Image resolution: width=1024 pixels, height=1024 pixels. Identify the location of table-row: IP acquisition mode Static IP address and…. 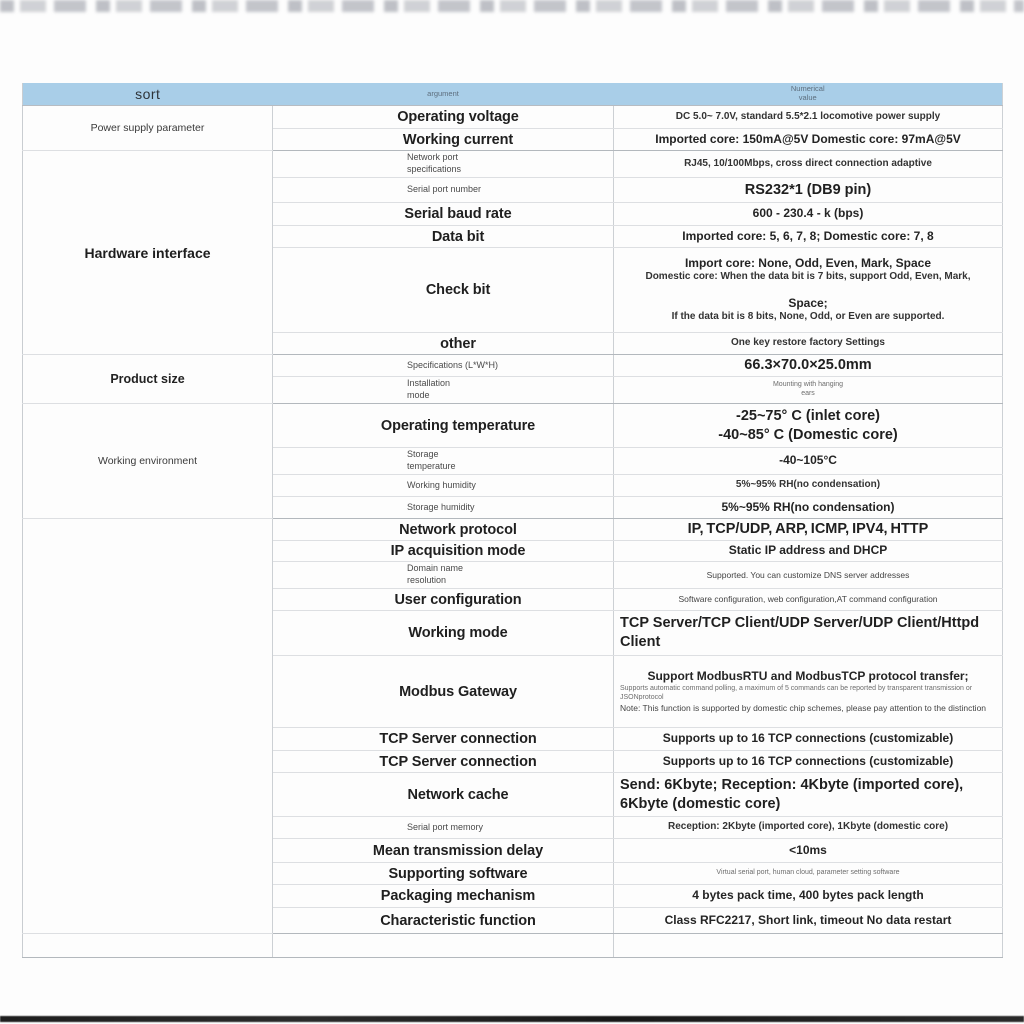
(513, 551).